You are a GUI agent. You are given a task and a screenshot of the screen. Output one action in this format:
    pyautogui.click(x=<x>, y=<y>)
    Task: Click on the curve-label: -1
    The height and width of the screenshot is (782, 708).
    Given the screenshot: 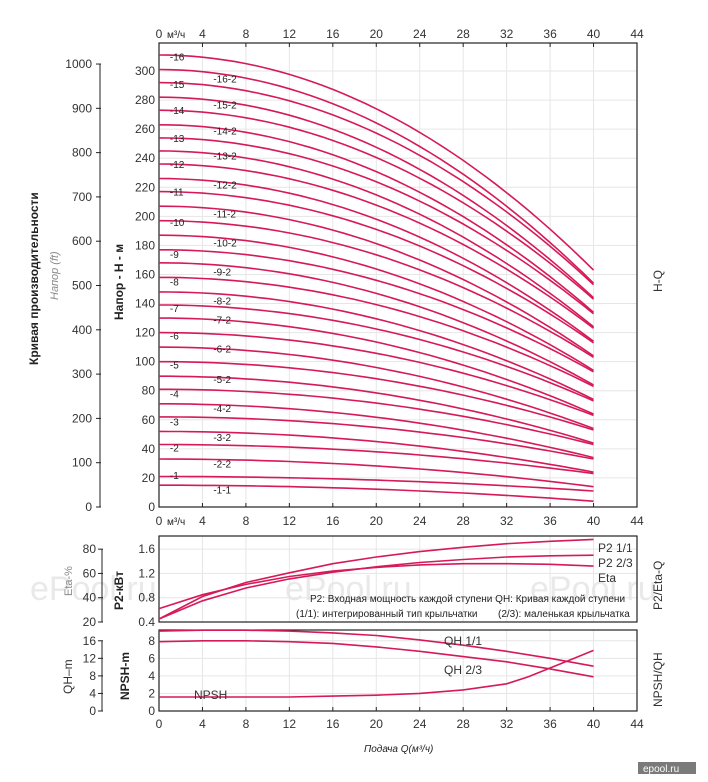 What is the action you would take?
    pyautogui.click(x=174, y=476)
    